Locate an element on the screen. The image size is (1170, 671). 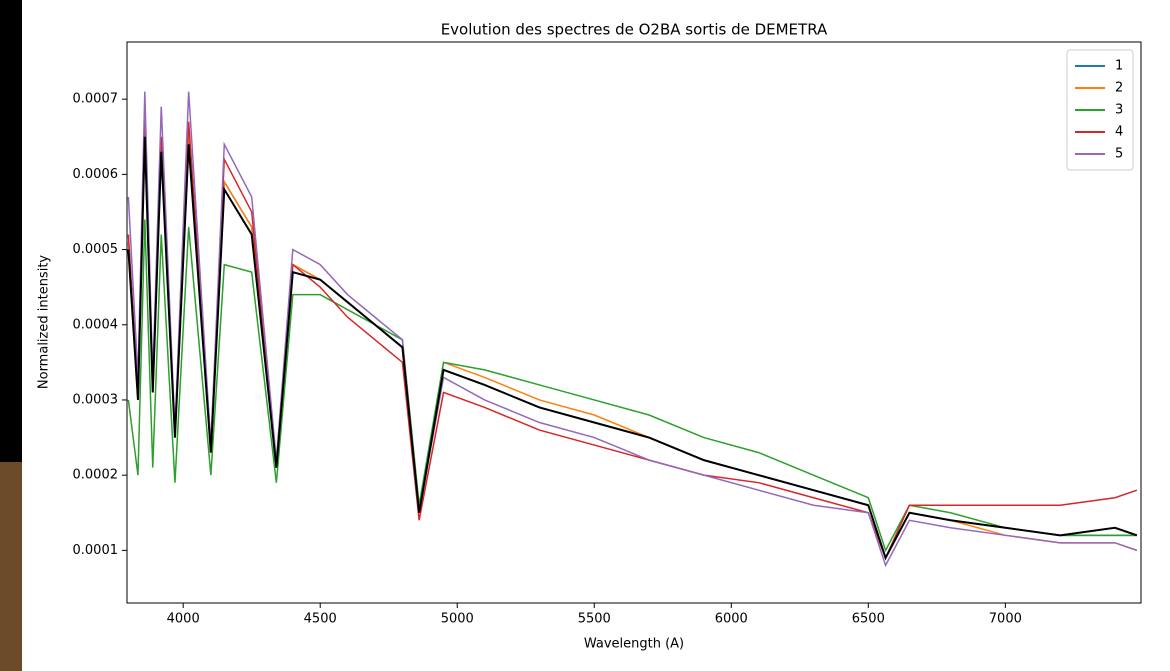
y-tick-label: 0.0005 is located at coordinates (96, 249).